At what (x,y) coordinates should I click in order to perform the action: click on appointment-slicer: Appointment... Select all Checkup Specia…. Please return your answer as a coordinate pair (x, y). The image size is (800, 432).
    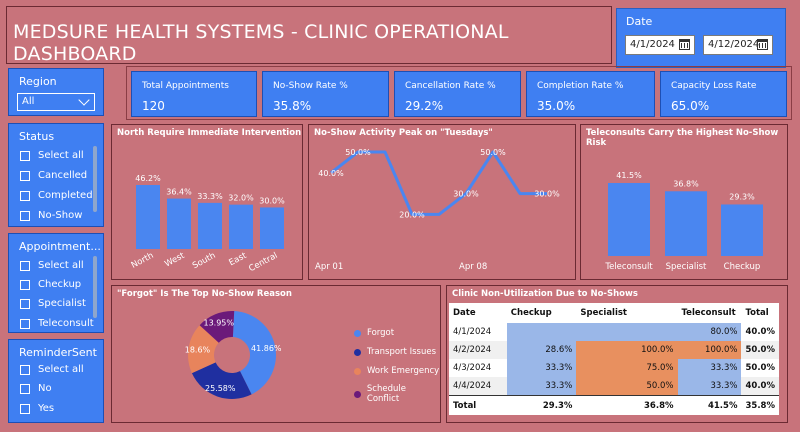
    Looking at the image, I should click on (56, 283).